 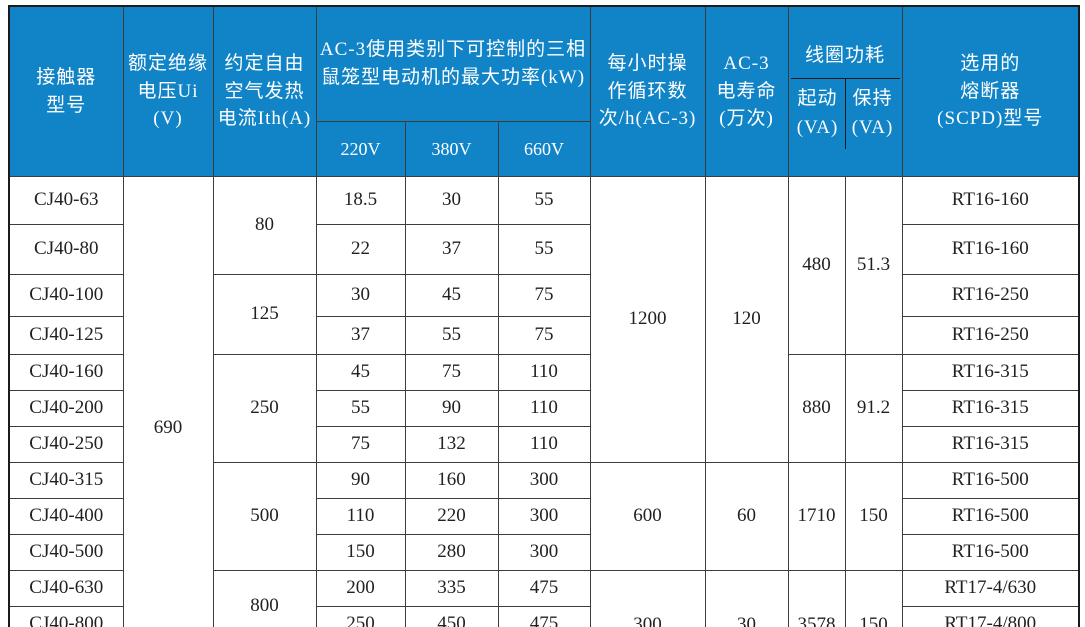 What do you see at coordinates (264, 409) in the screenshot?
I see `ith-cell: 250` at bounding box center [264, 409].